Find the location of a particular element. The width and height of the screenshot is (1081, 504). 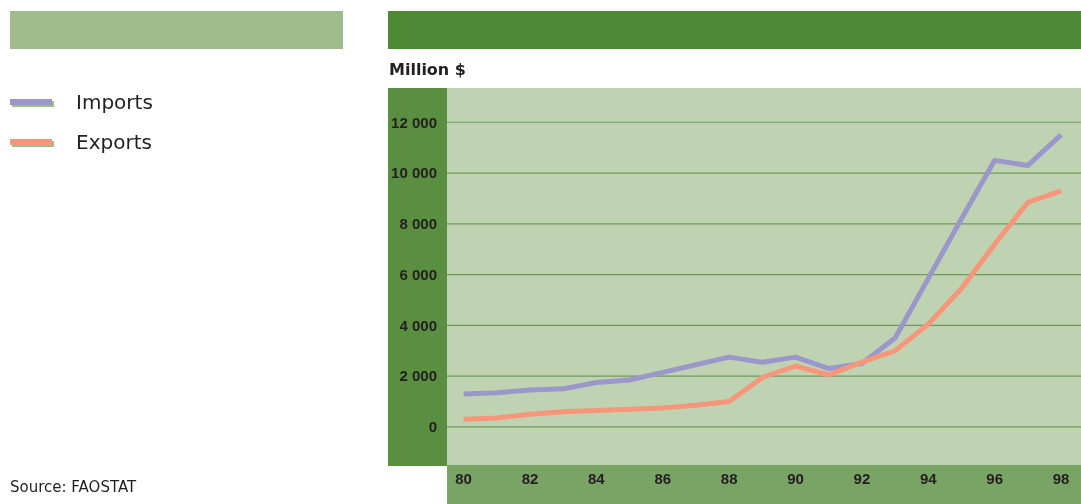

x-tick-label: 92 is located at coordinates (862, 478).